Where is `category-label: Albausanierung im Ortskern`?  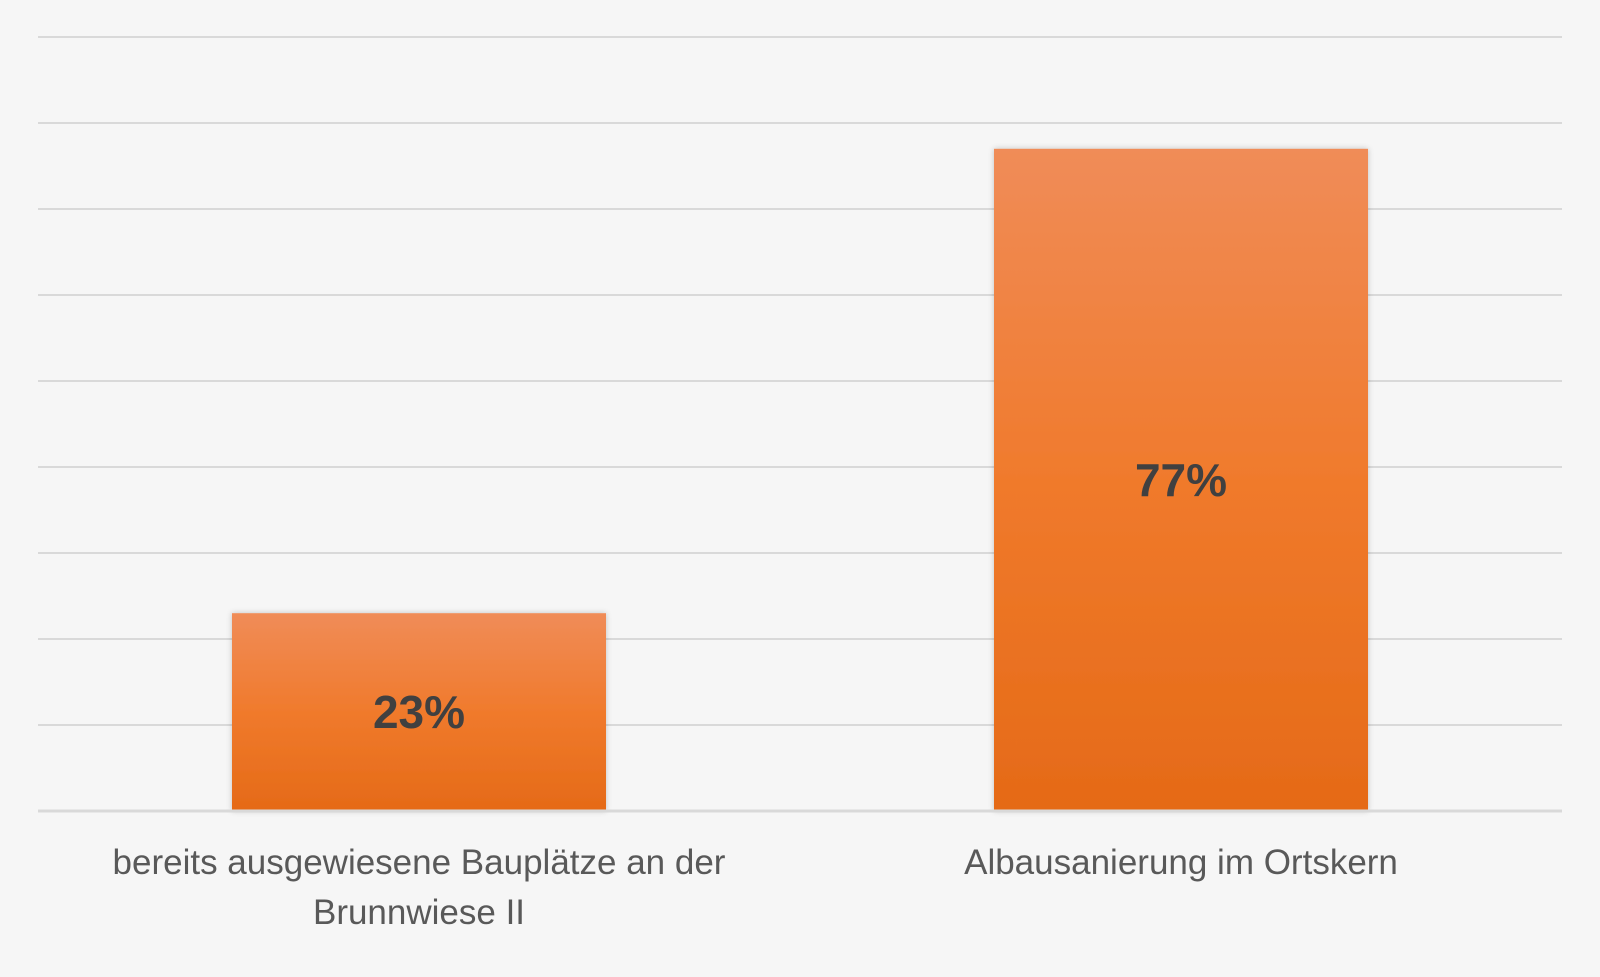 category-label: Albausanierung im Ortskern is located at coordinates (1181, 862).